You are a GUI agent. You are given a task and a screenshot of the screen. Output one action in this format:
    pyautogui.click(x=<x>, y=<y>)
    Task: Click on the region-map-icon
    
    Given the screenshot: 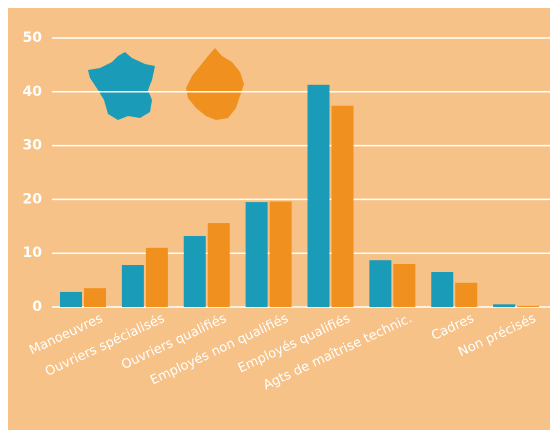 What is the action you would take?
    pyautogui.click(x=215, y=84)
    